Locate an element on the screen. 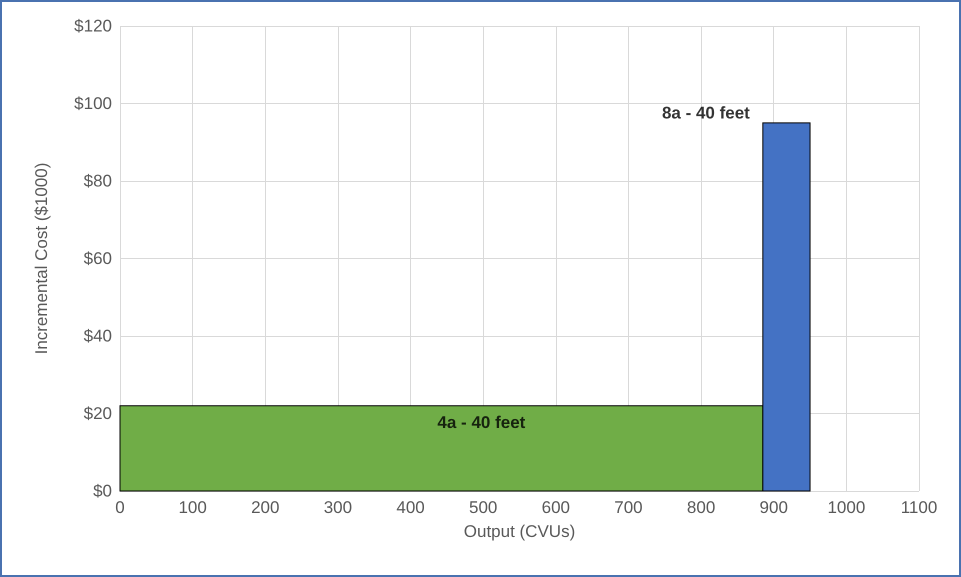  x-tick-label: 700 is located at coordinates (628, 507).